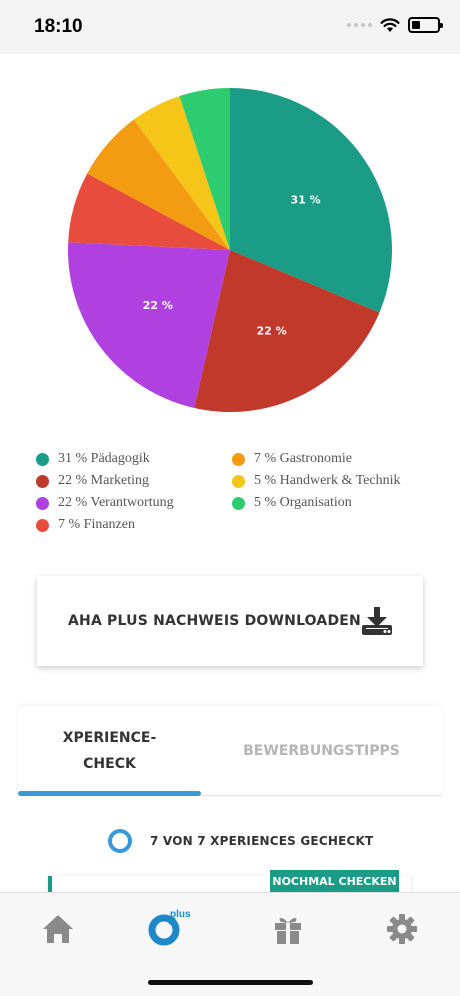  I want to click on gift-icon, so click(288, 930).